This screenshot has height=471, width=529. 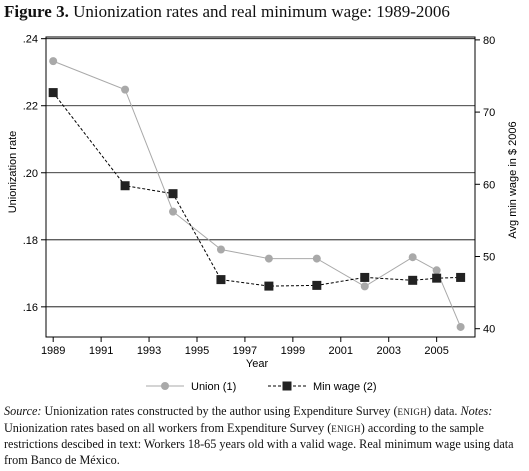 I want to click on source-text-2: ) data., so click(x=444, y=411).